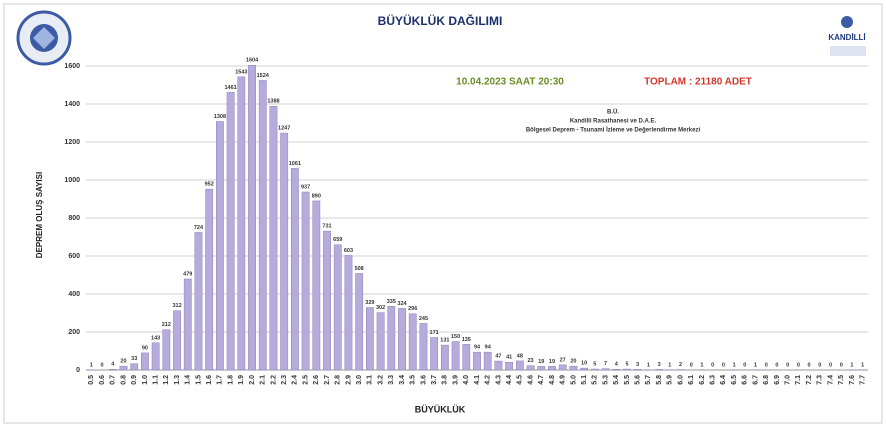 This screenshot has width=886, height=427. Describe the element at coordinates (820, 380) in the screenshot. I see `x-tick-label: 7.3` at that location.